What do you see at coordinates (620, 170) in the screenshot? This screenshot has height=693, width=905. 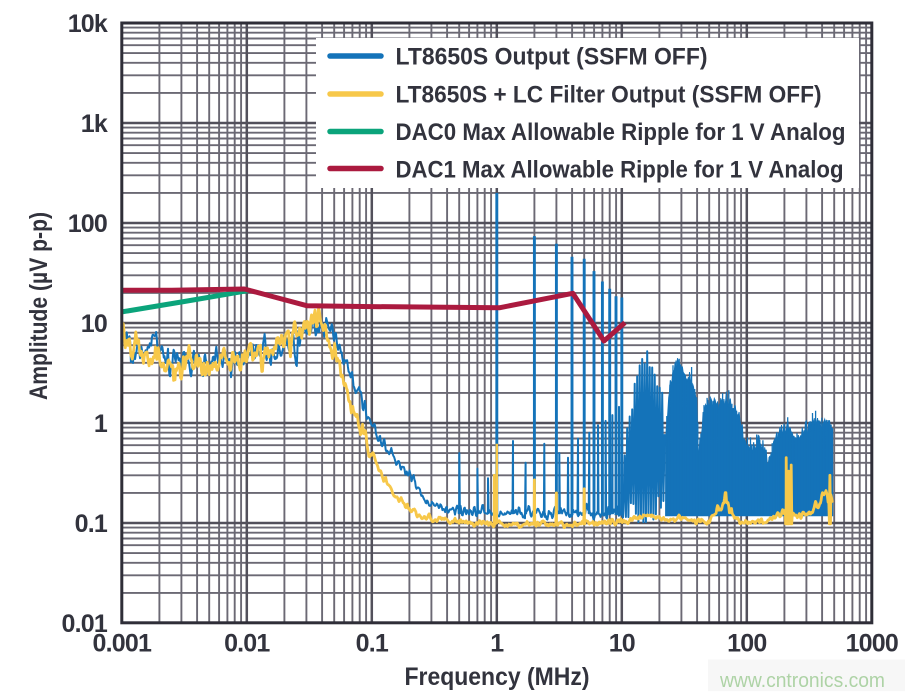 I see `svg-text:DAC1 Max Allowable Ripple for: DAC1 Max Allowable Ripple for 1 V Analog` at bounding box center [620, 170].